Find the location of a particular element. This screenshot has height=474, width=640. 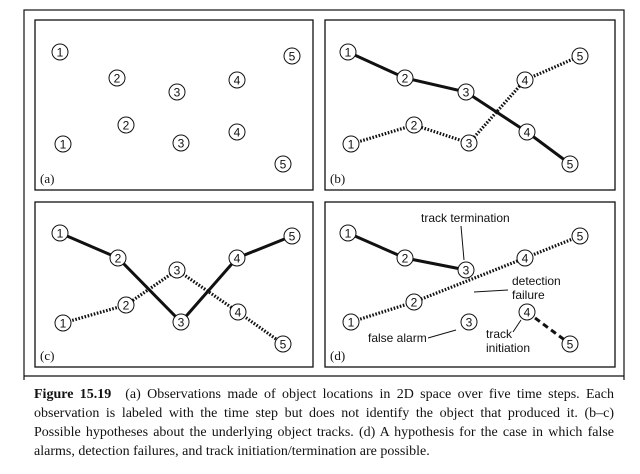

detection-failure-pointer is located at coordinates (491, 291).